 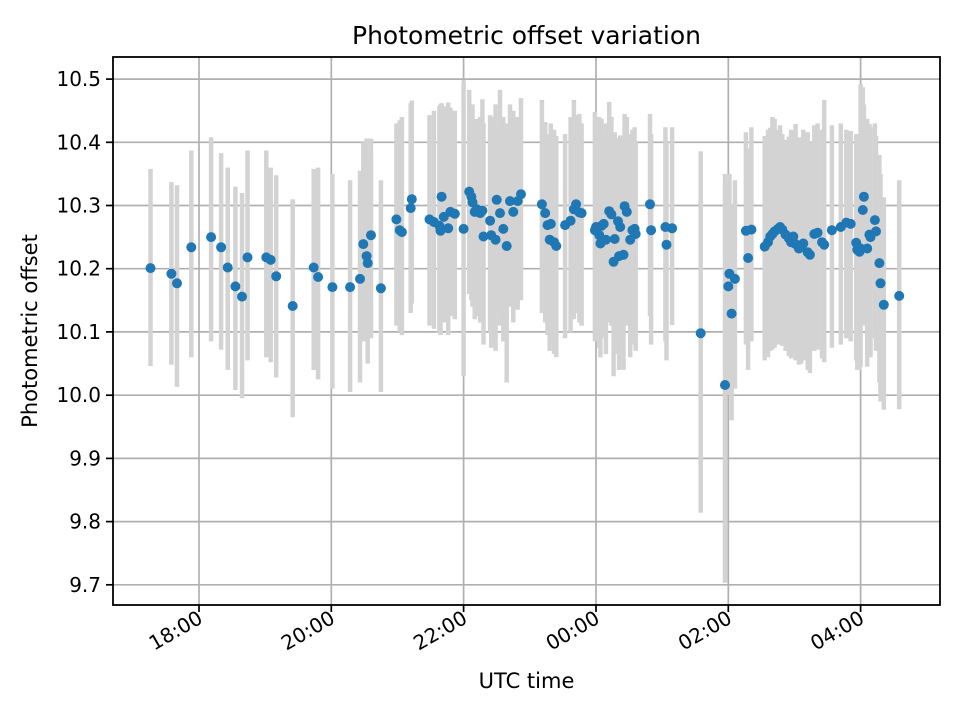 What do you see at coordinates (705, 631) in the screenshot?
I see `x-tick-label: 02:00` at bounding box center [705, 631].